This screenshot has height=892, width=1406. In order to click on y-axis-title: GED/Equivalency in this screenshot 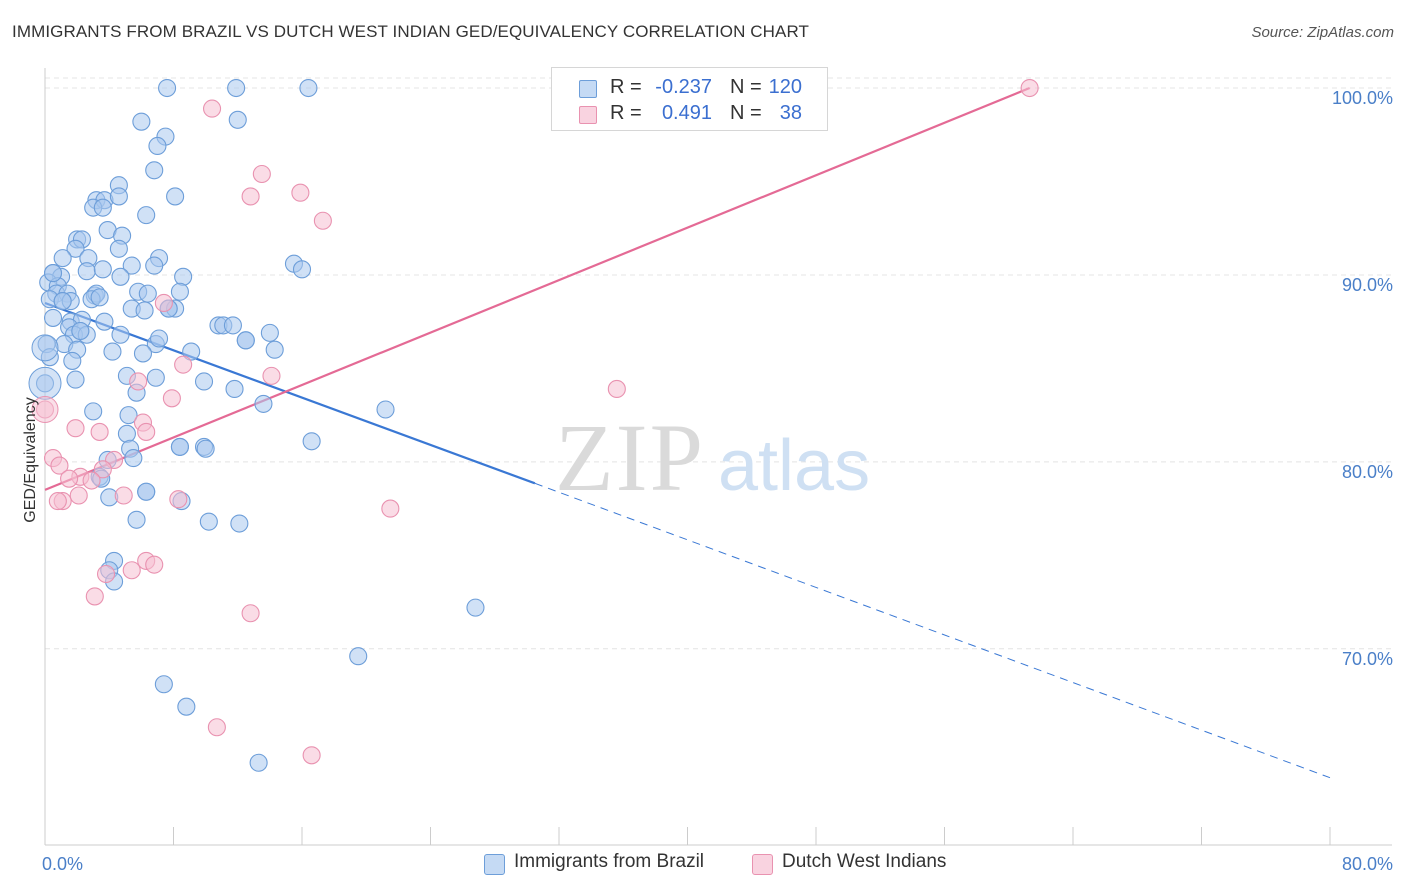, I will do `click(30, 459)`.